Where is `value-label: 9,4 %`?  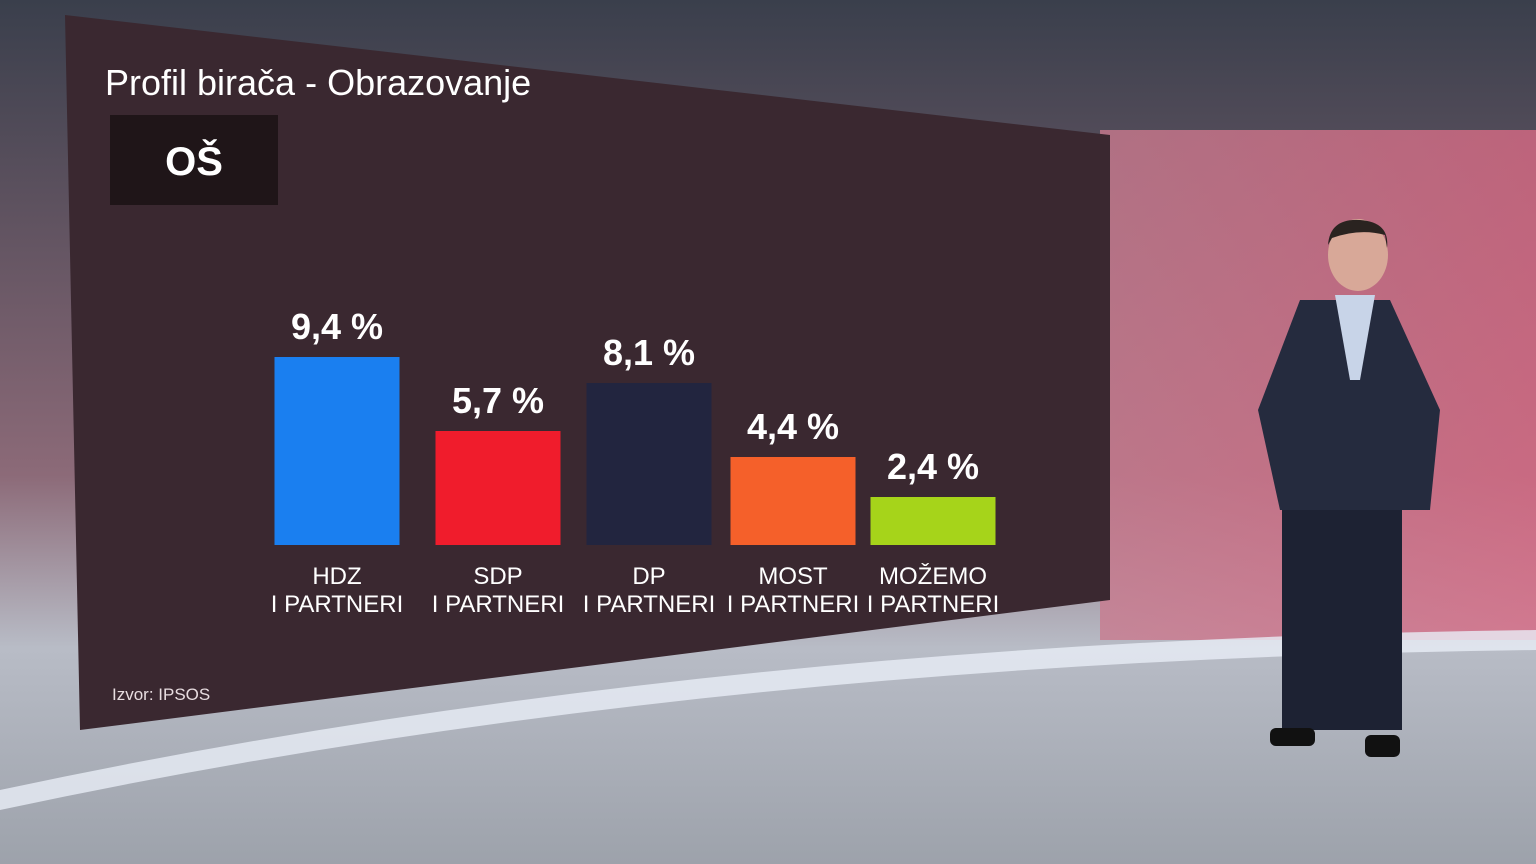
value-label: 9,4 % is located at coordinates (337, 326).